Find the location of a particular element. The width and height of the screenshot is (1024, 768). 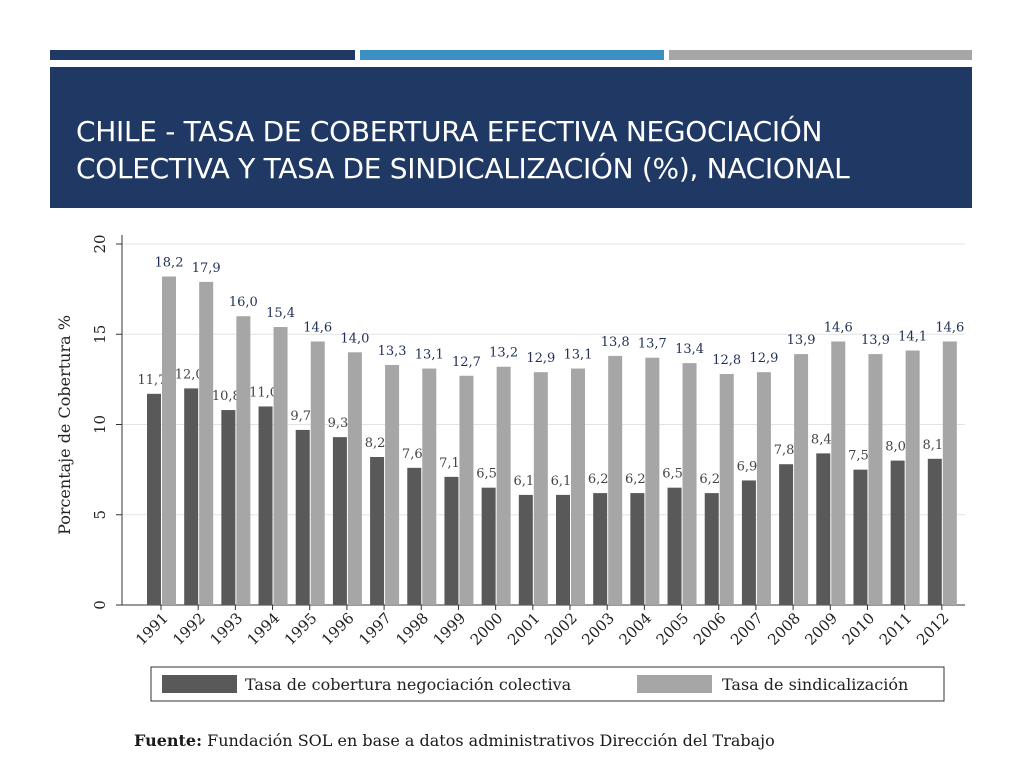

y-tick-label: 15 is located at coordinates (100, 334).